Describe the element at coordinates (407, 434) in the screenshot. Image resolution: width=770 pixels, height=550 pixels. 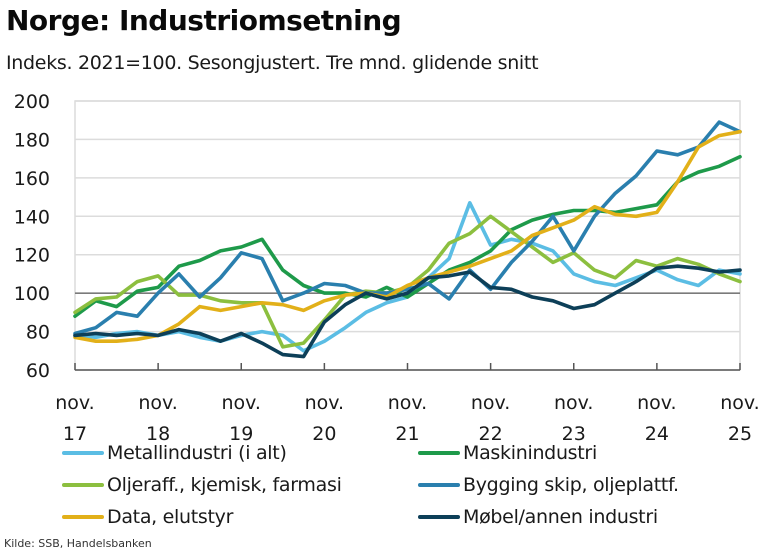
I see `x-tick-label-year: 21` at that location.